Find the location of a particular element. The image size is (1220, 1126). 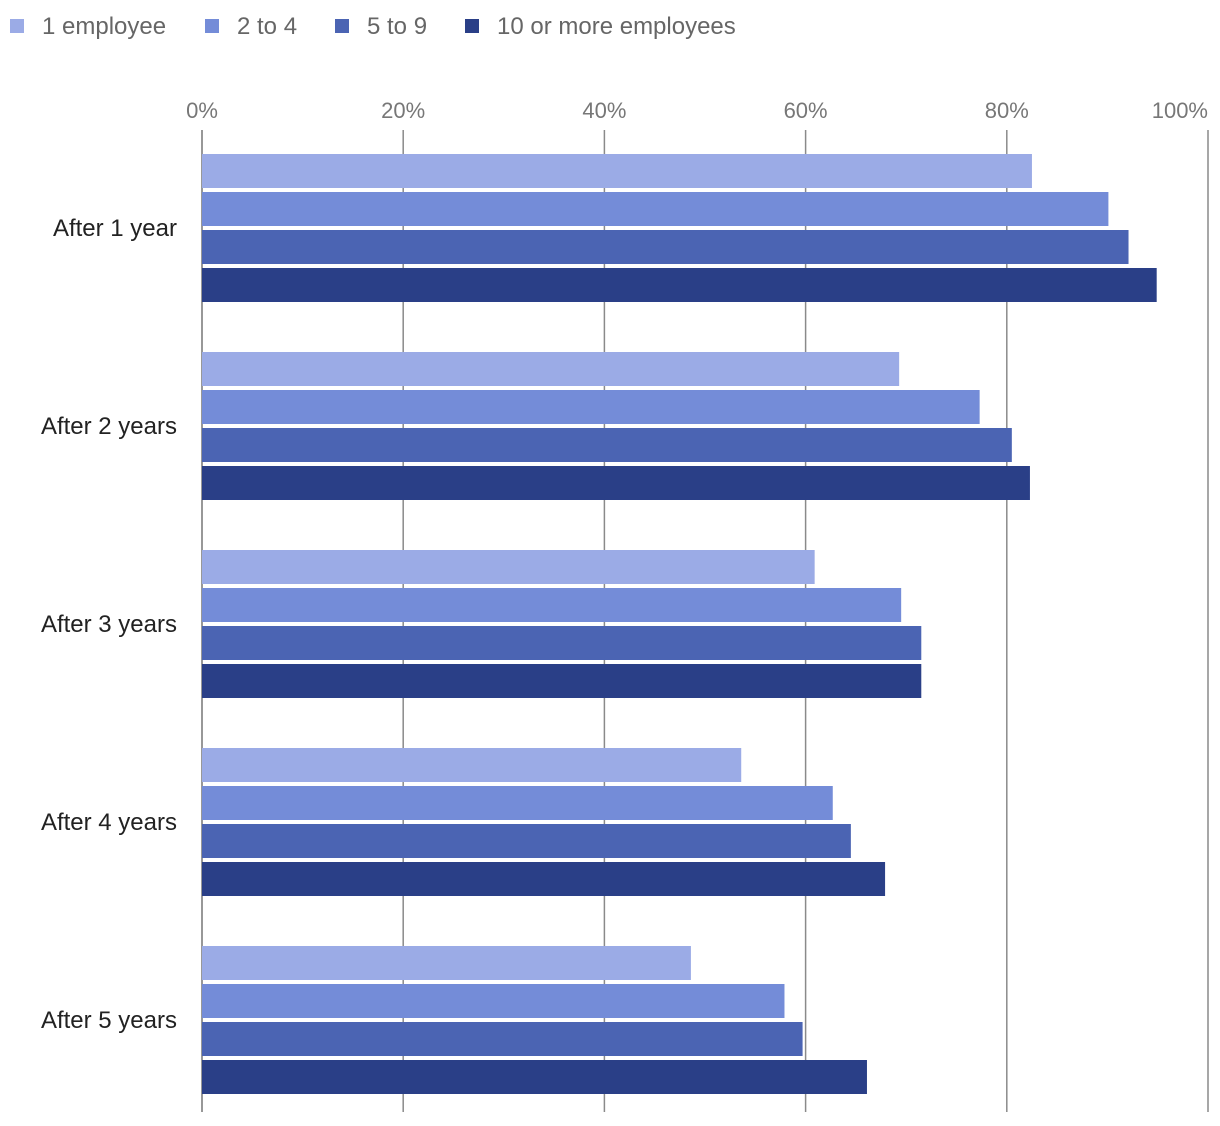

legend-label: 1 employee is located at coordinates (104, 26).